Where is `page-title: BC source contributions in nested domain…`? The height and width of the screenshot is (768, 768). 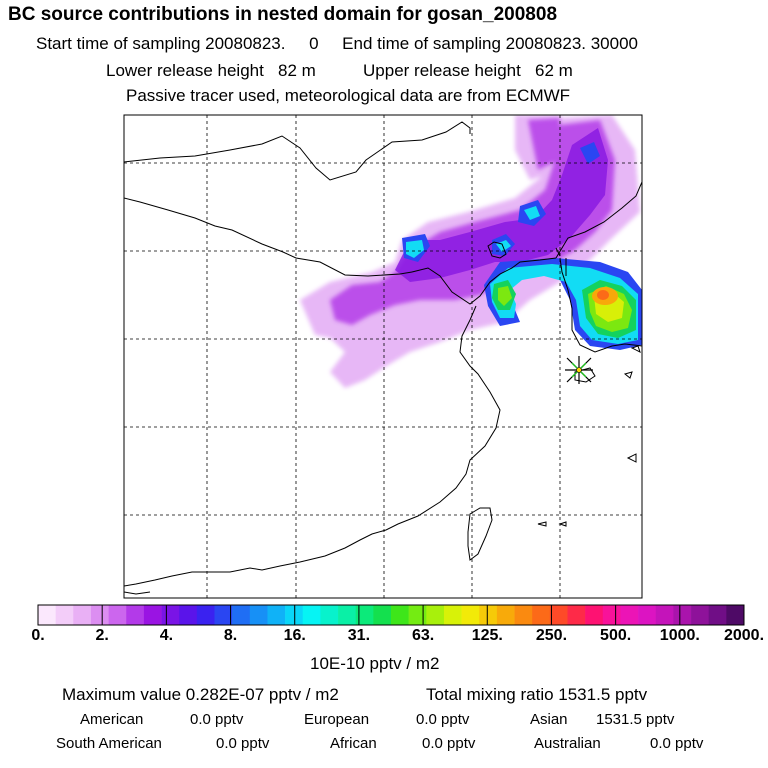 page-title: BC source contributions in nested domain… is located at coordinates (283, 14).